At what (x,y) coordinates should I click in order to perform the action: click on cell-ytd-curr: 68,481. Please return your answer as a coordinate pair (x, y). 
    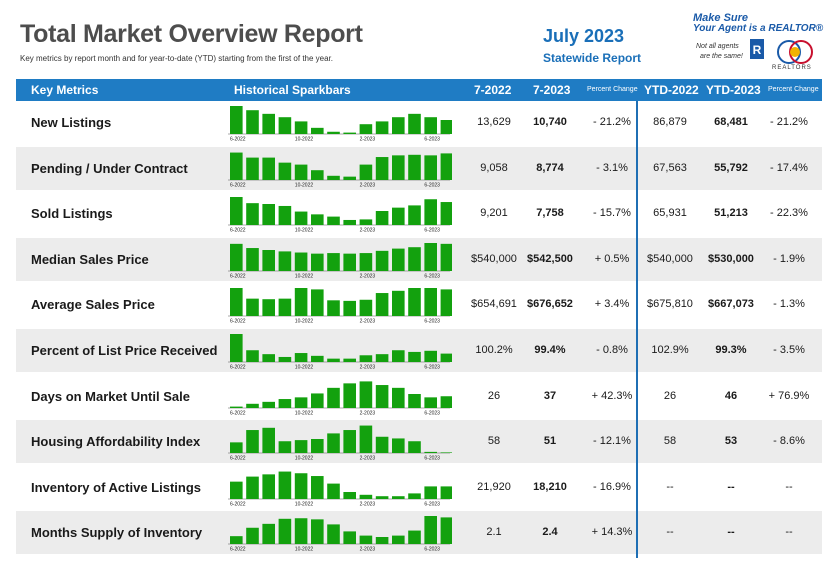
    Looking at the image, I should click on (731, 122).